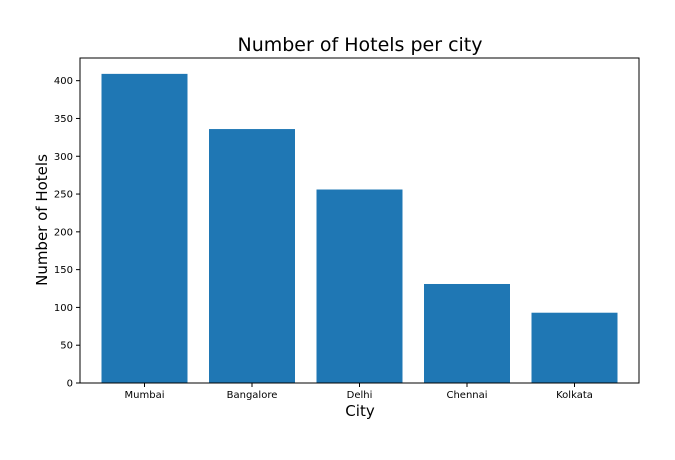  I want to click on y-tick-label: 0, so click(70, 384).